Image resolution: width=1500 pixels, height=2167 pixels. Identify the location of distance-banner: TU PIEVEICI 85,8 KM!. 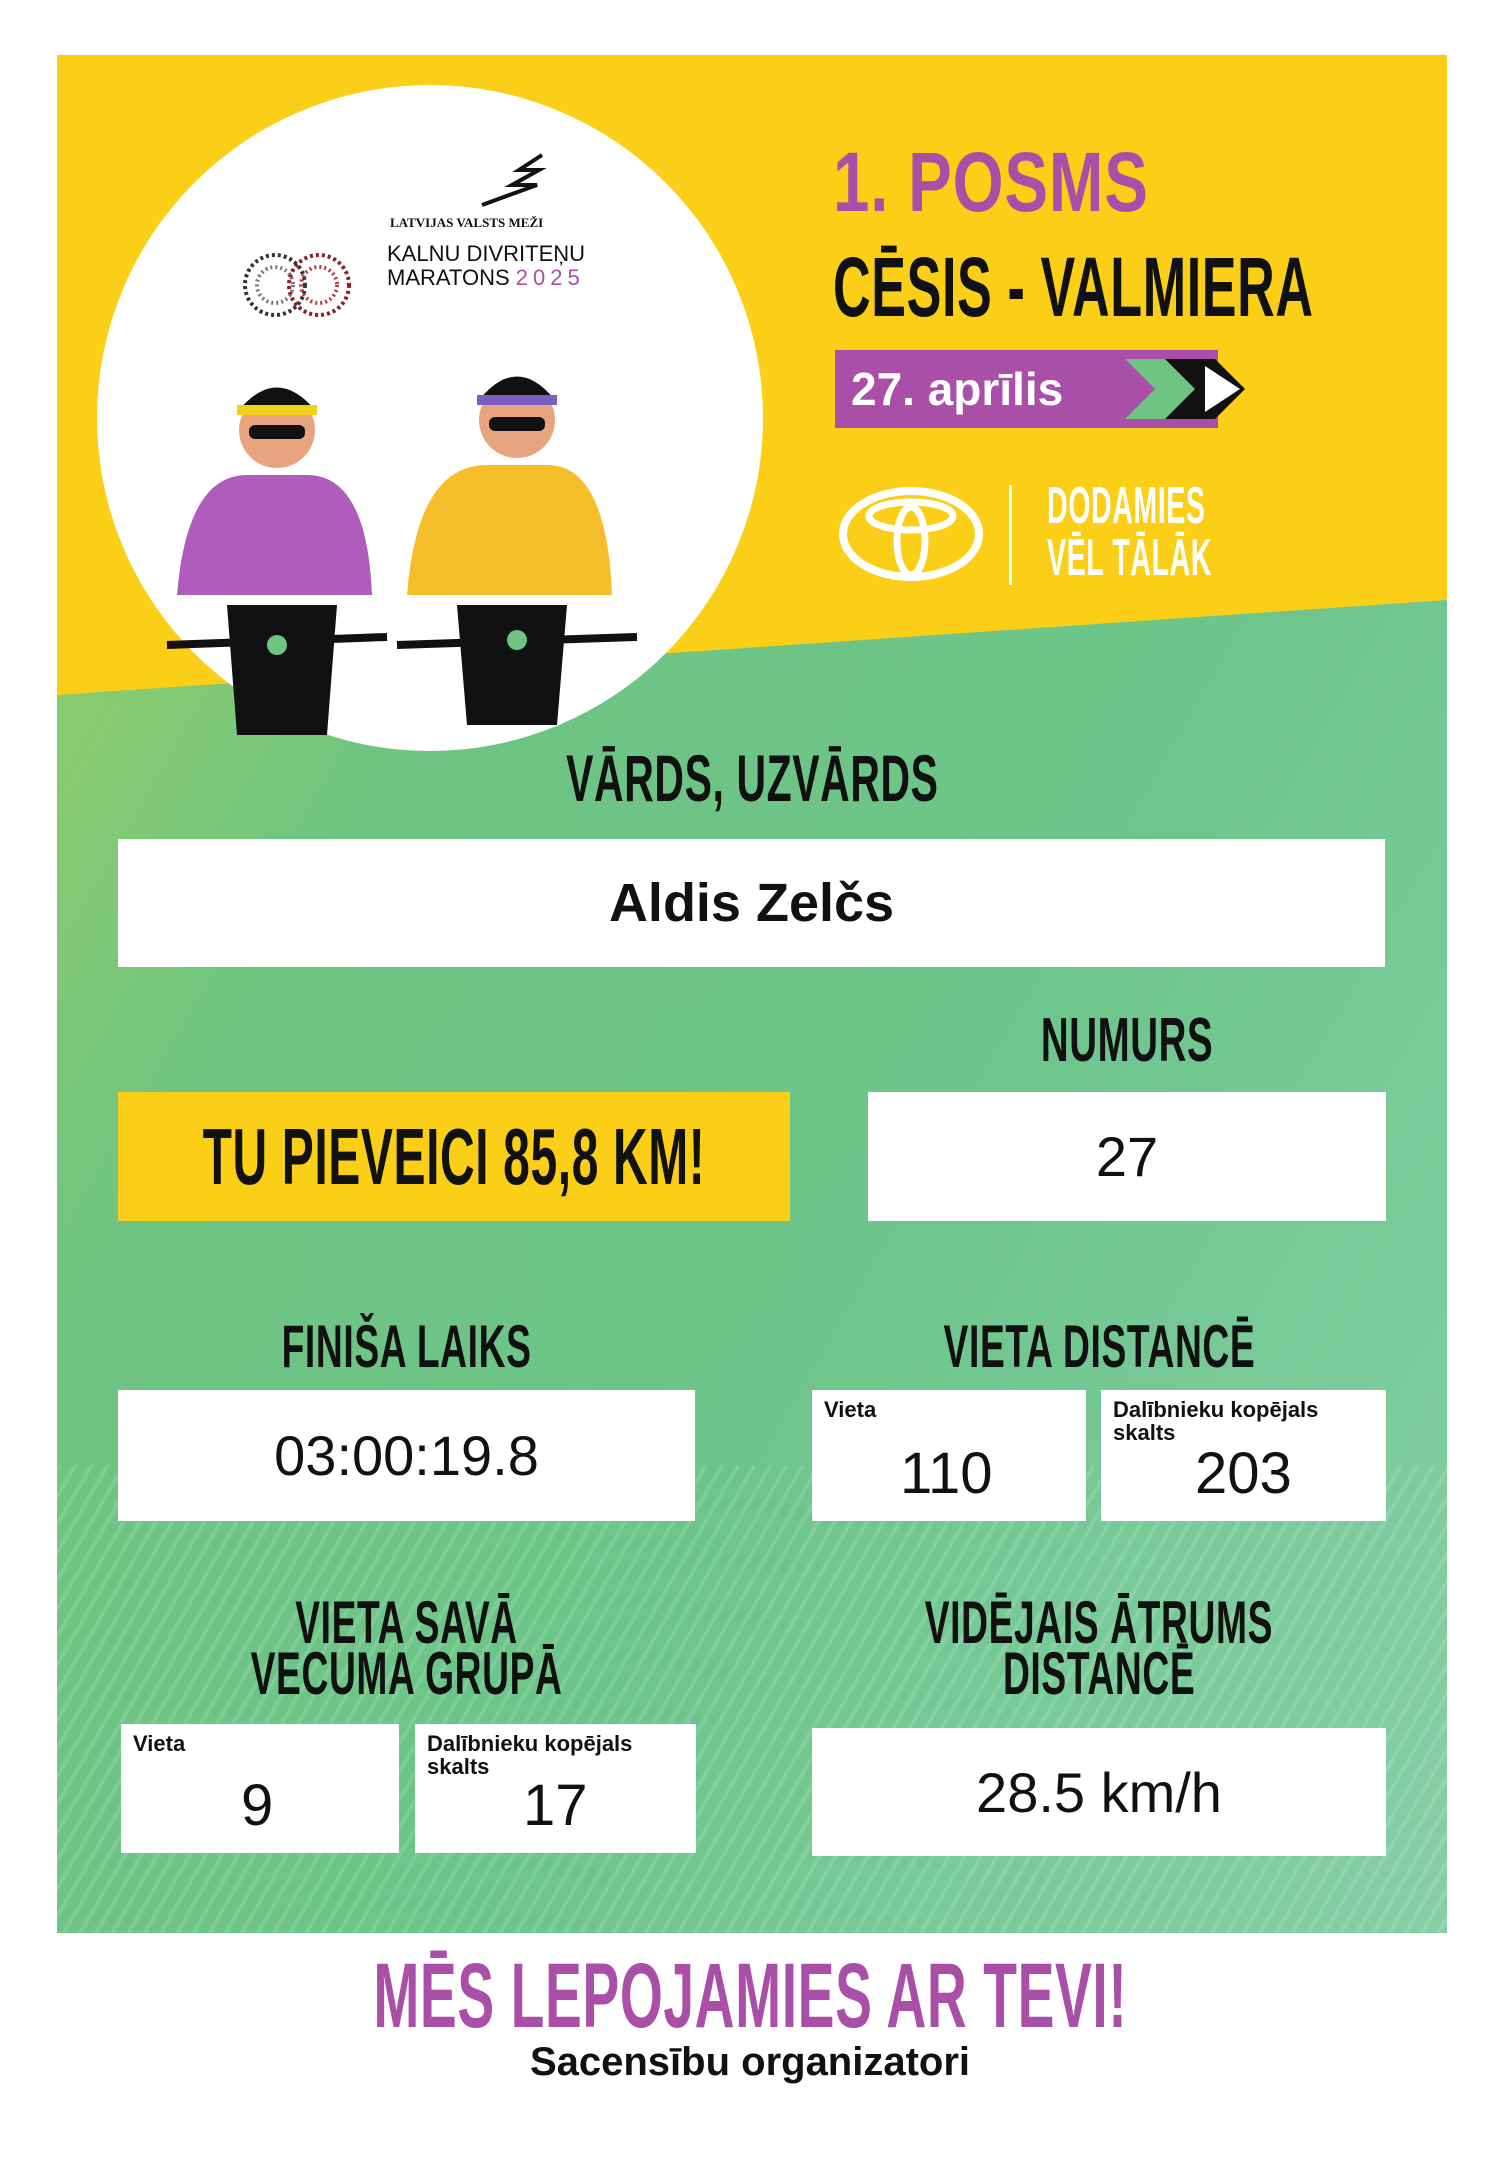
(454, 1156).